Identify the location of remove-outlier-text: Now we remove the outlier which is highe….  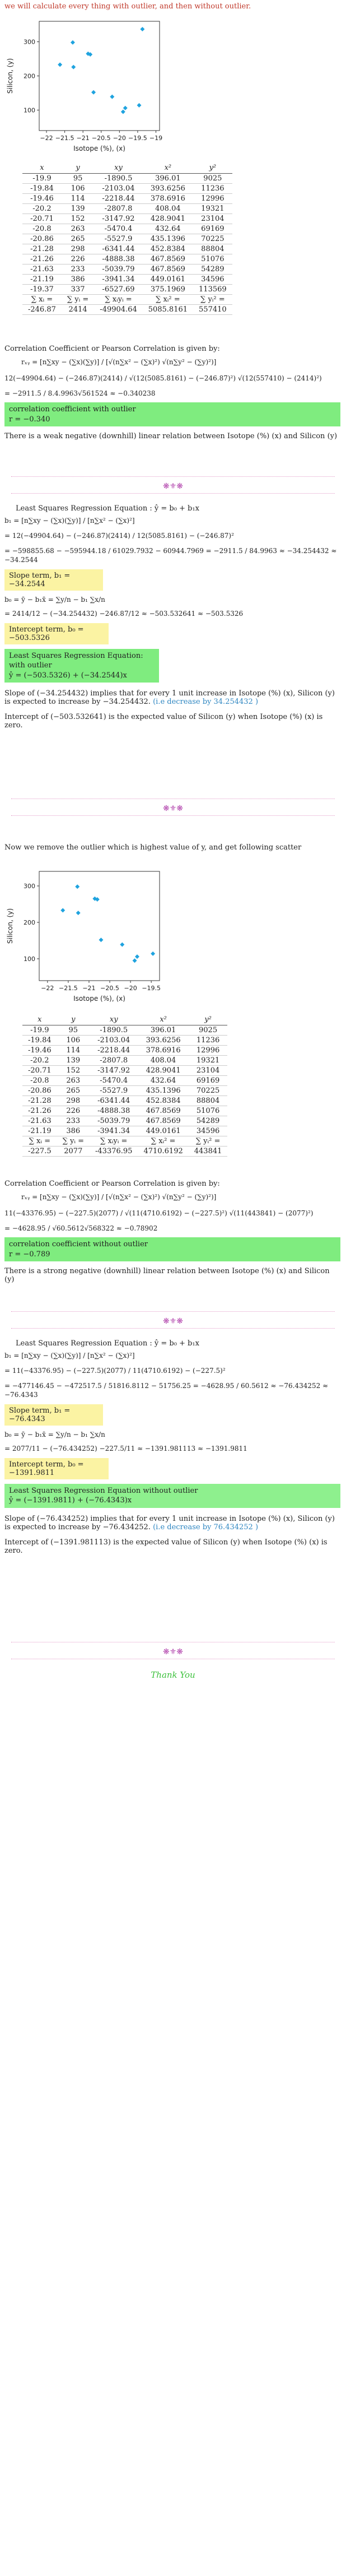
(153, 847).